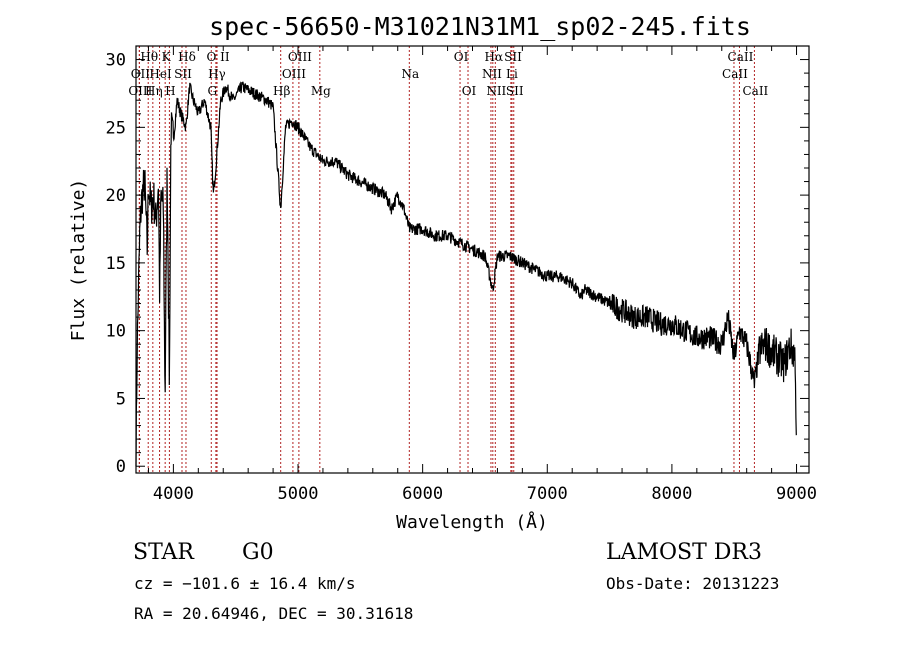  What do you see at coordinates (693, 583) in the screenshot?
I see `observation-date: Obs-Date: 20131223` at bounding box center [693, 583].